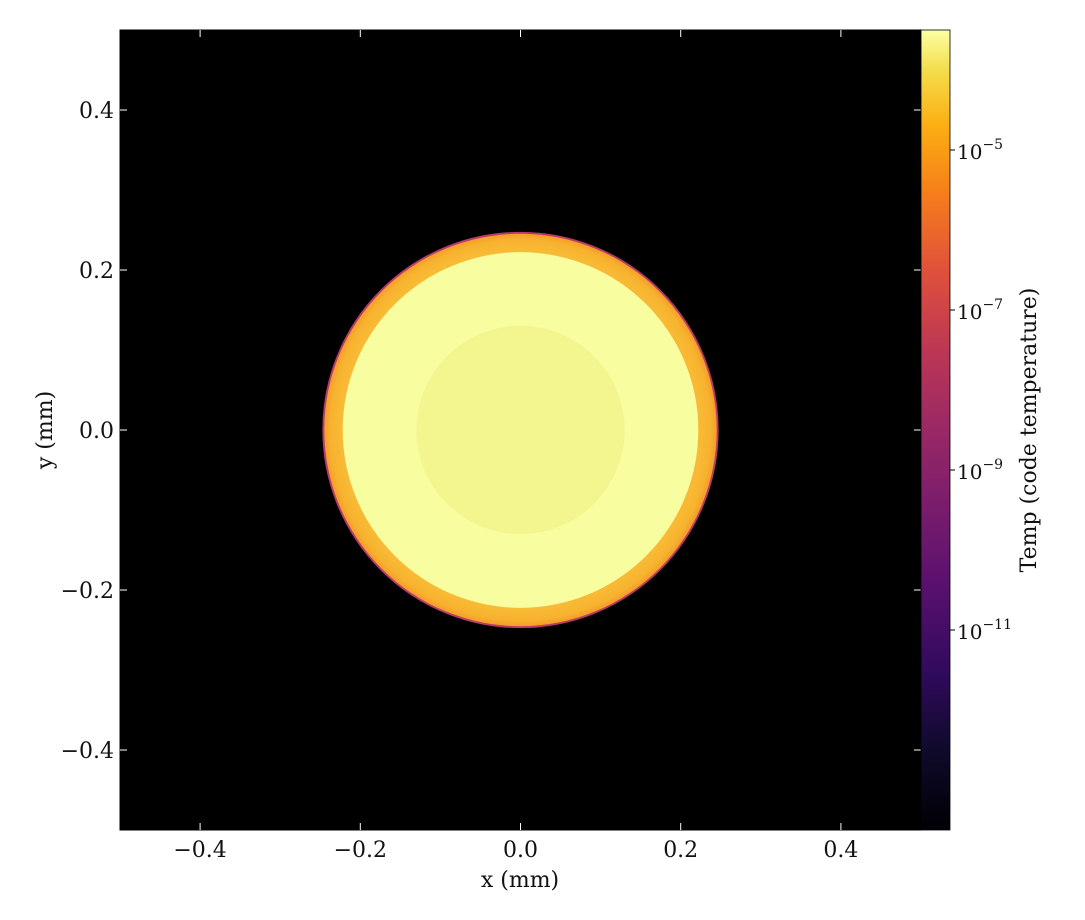  I want to click on x-tick-label: 0.2, so click(680, 850).